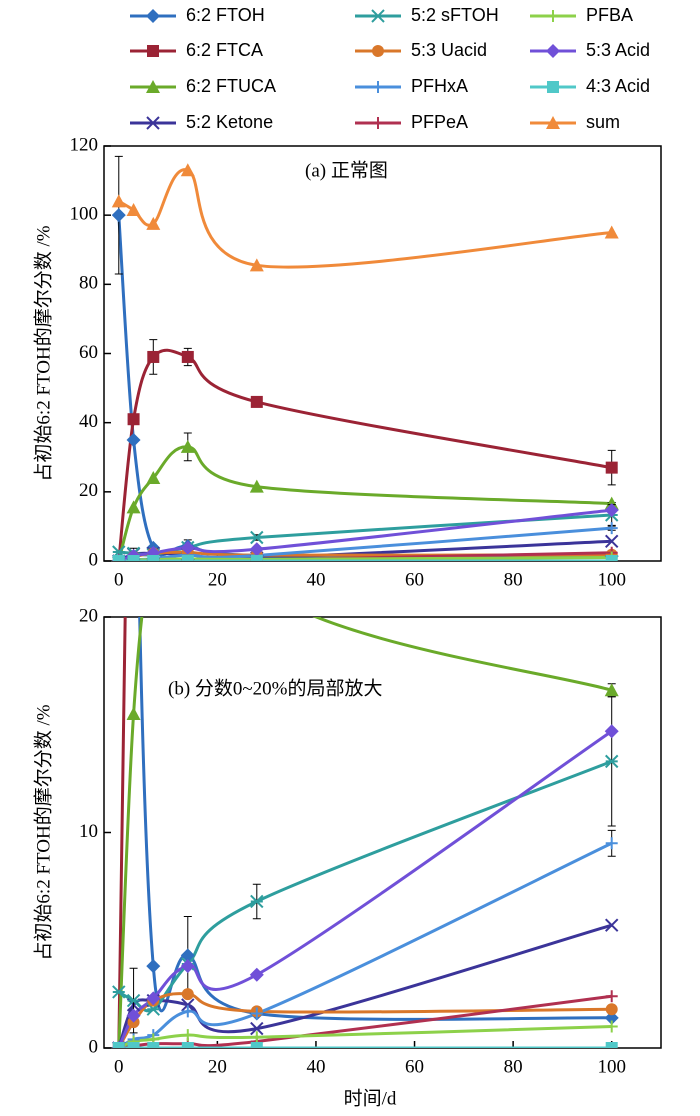 Image resolution: width=700 pixels, height=1116 pixels. Describe the element at coordinates (88, 831) in the screenshot. I see `y-tick-label: 10` at that location.